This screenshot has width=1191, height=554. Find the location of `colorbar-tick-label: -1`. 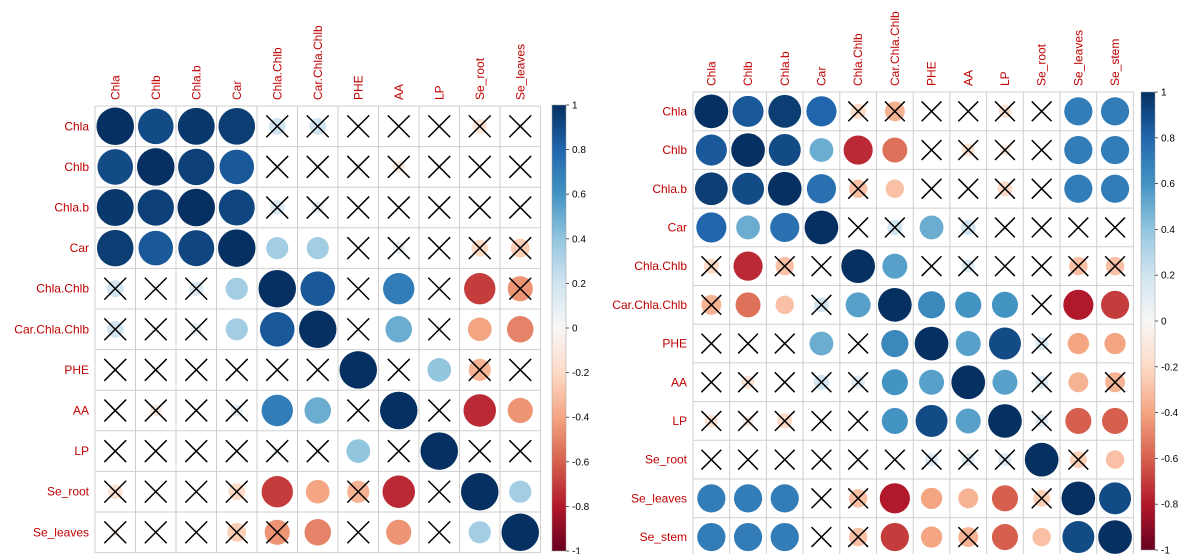

colorbar-tick-label: -1 is located at coordinates (1165, 550).